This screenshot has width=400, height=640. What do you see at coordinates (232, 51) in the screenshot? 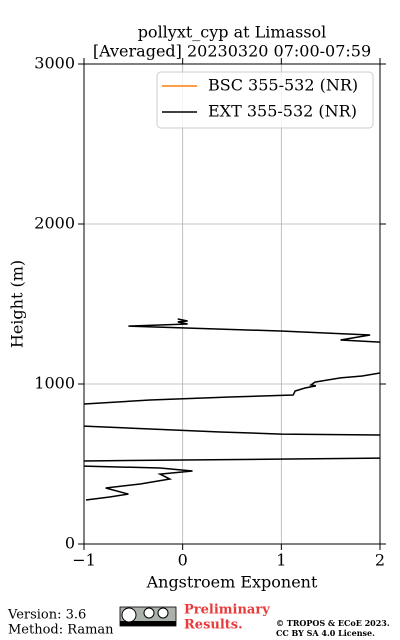
I see `chart-subtitle: [Averaged] 20230320 07:00-07:59` at bounding box center [232, 51].